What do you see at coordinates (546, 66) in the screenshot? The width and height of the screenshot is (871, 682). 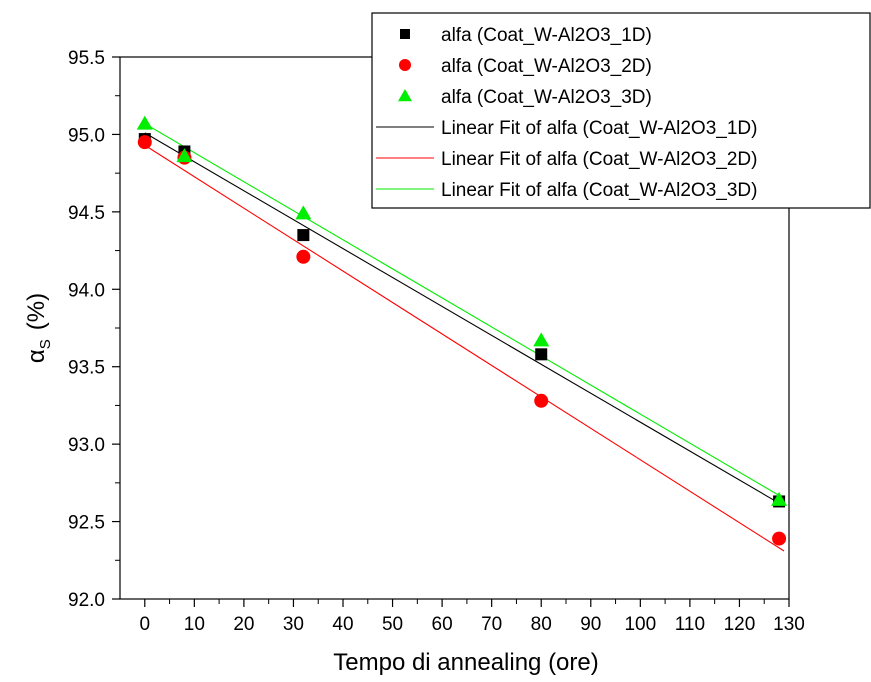 I see `legend-label: alfa (Coat_W-Al2O3_2D)` at bounding box center [546, 66].